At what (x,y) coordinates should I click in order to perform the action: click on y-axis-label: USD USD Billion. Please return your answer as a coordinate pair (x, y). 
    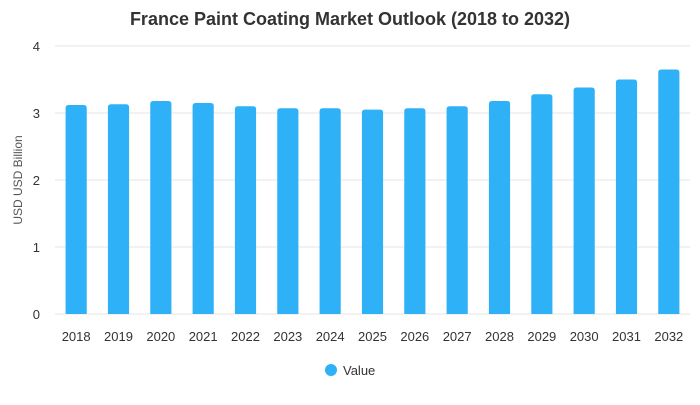
    Looking at the image, I should click on (18, 179).